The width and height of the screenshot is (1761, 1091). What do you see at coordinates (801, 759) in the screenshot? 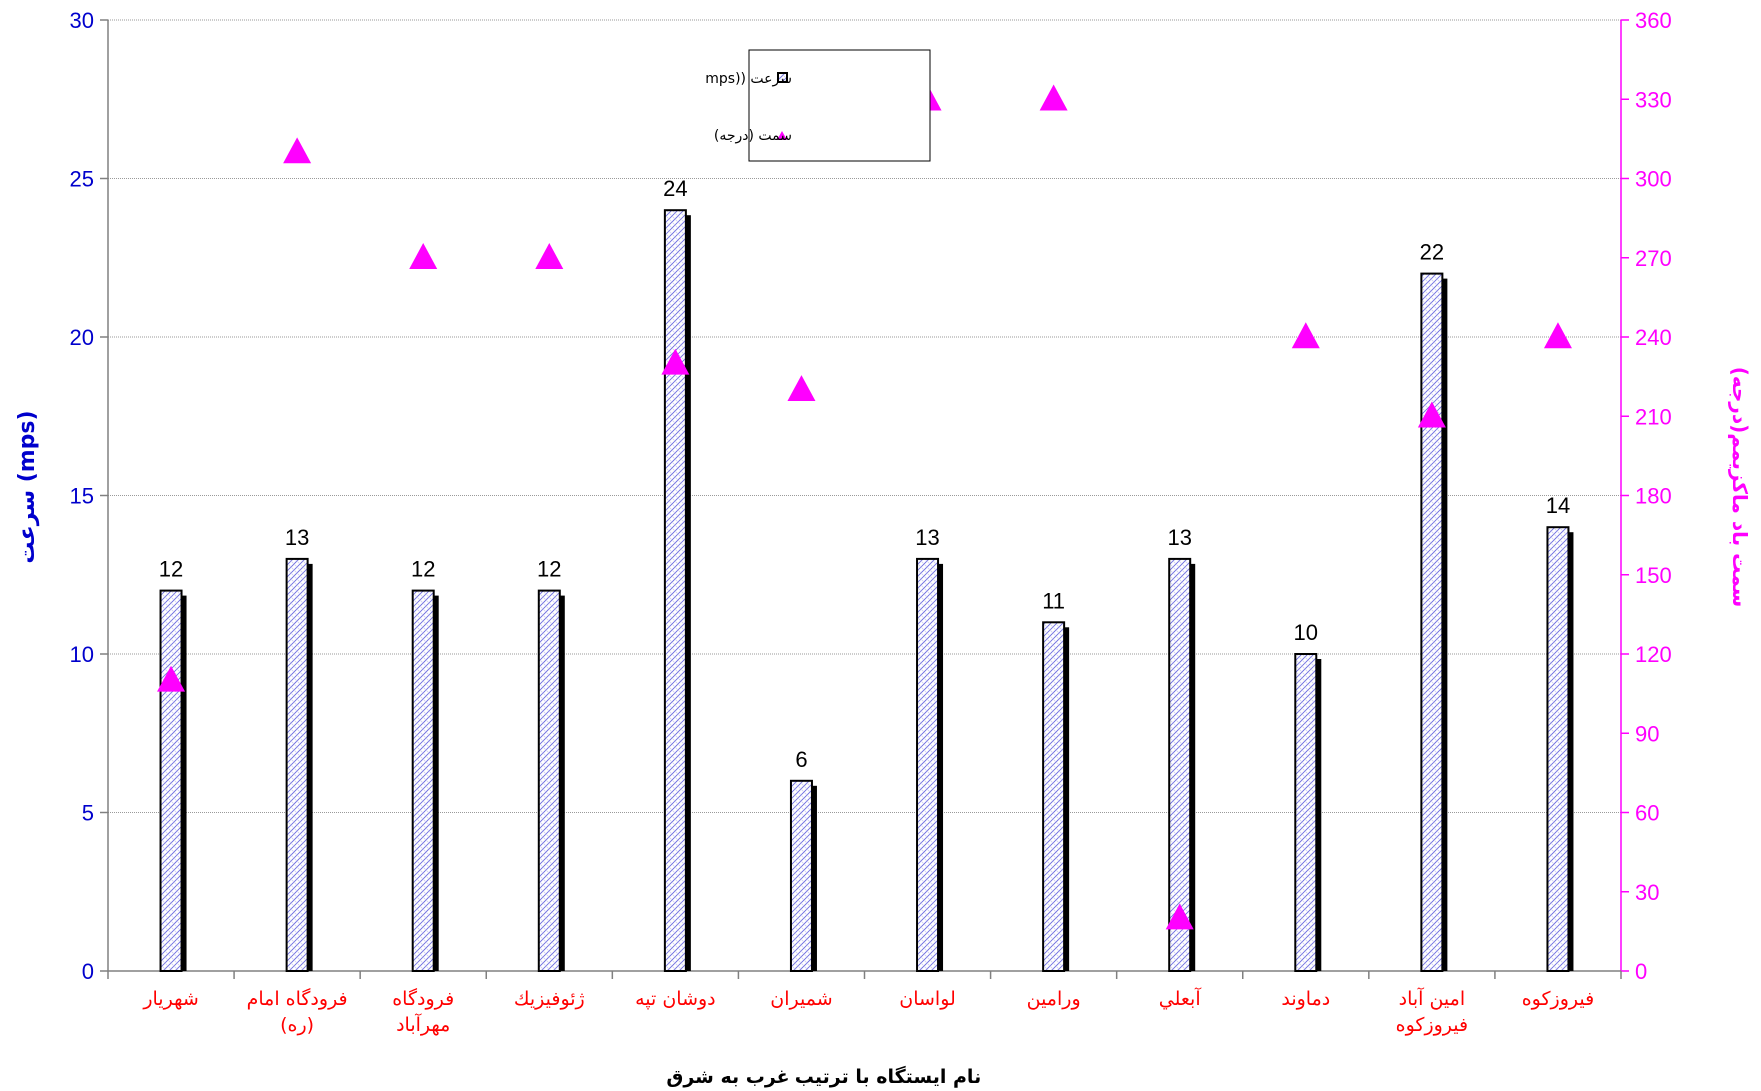
I see `bar-data-label: 6` at bounding box center [801, 759].